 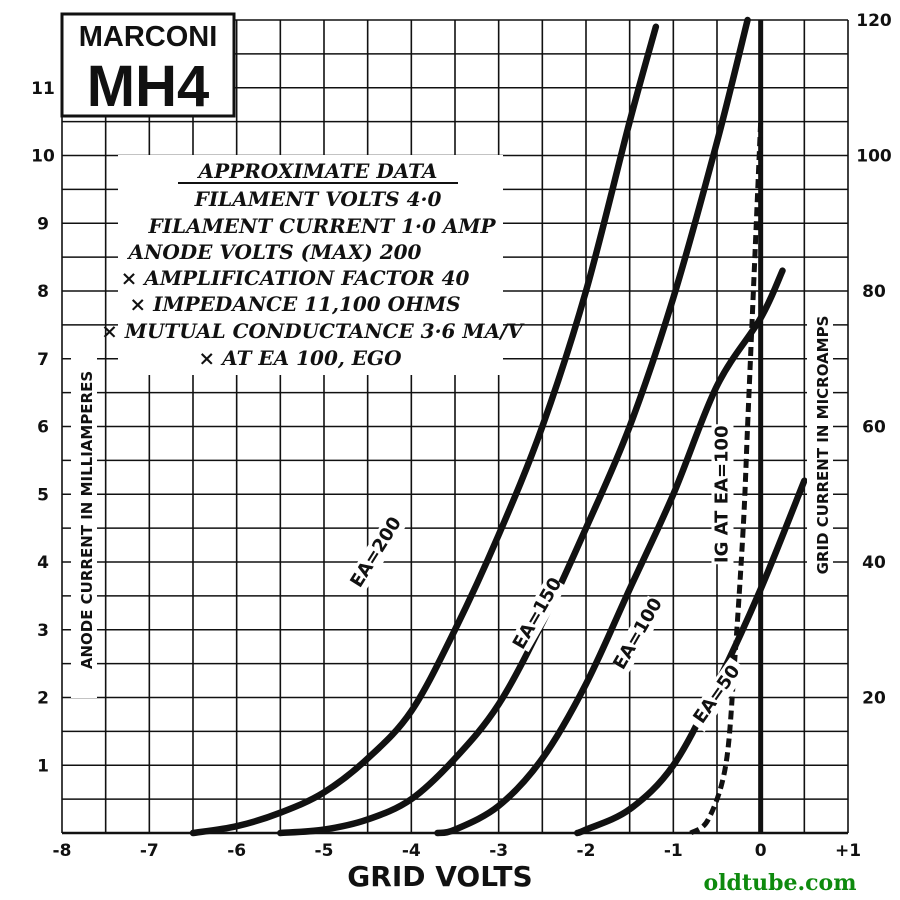 What do you see at coordinates (310, 265) in the screenshot?
I see `data-panel` at bounding box center [310, 265].